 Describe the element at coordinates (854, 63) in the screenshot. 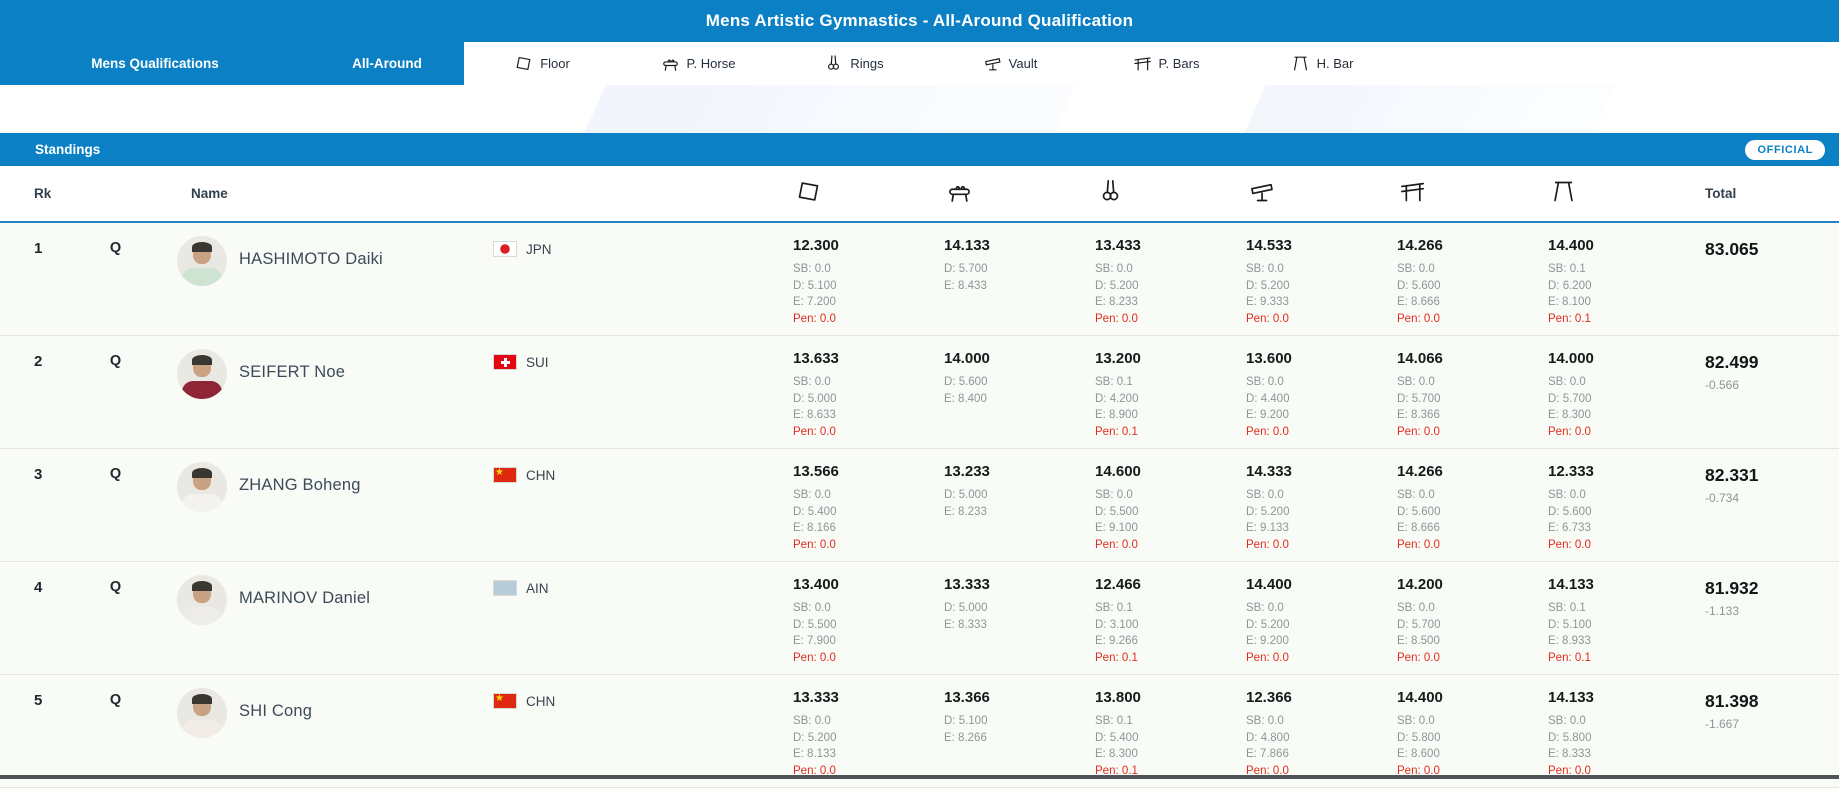

I see `tab-rings: Rings` at that location.